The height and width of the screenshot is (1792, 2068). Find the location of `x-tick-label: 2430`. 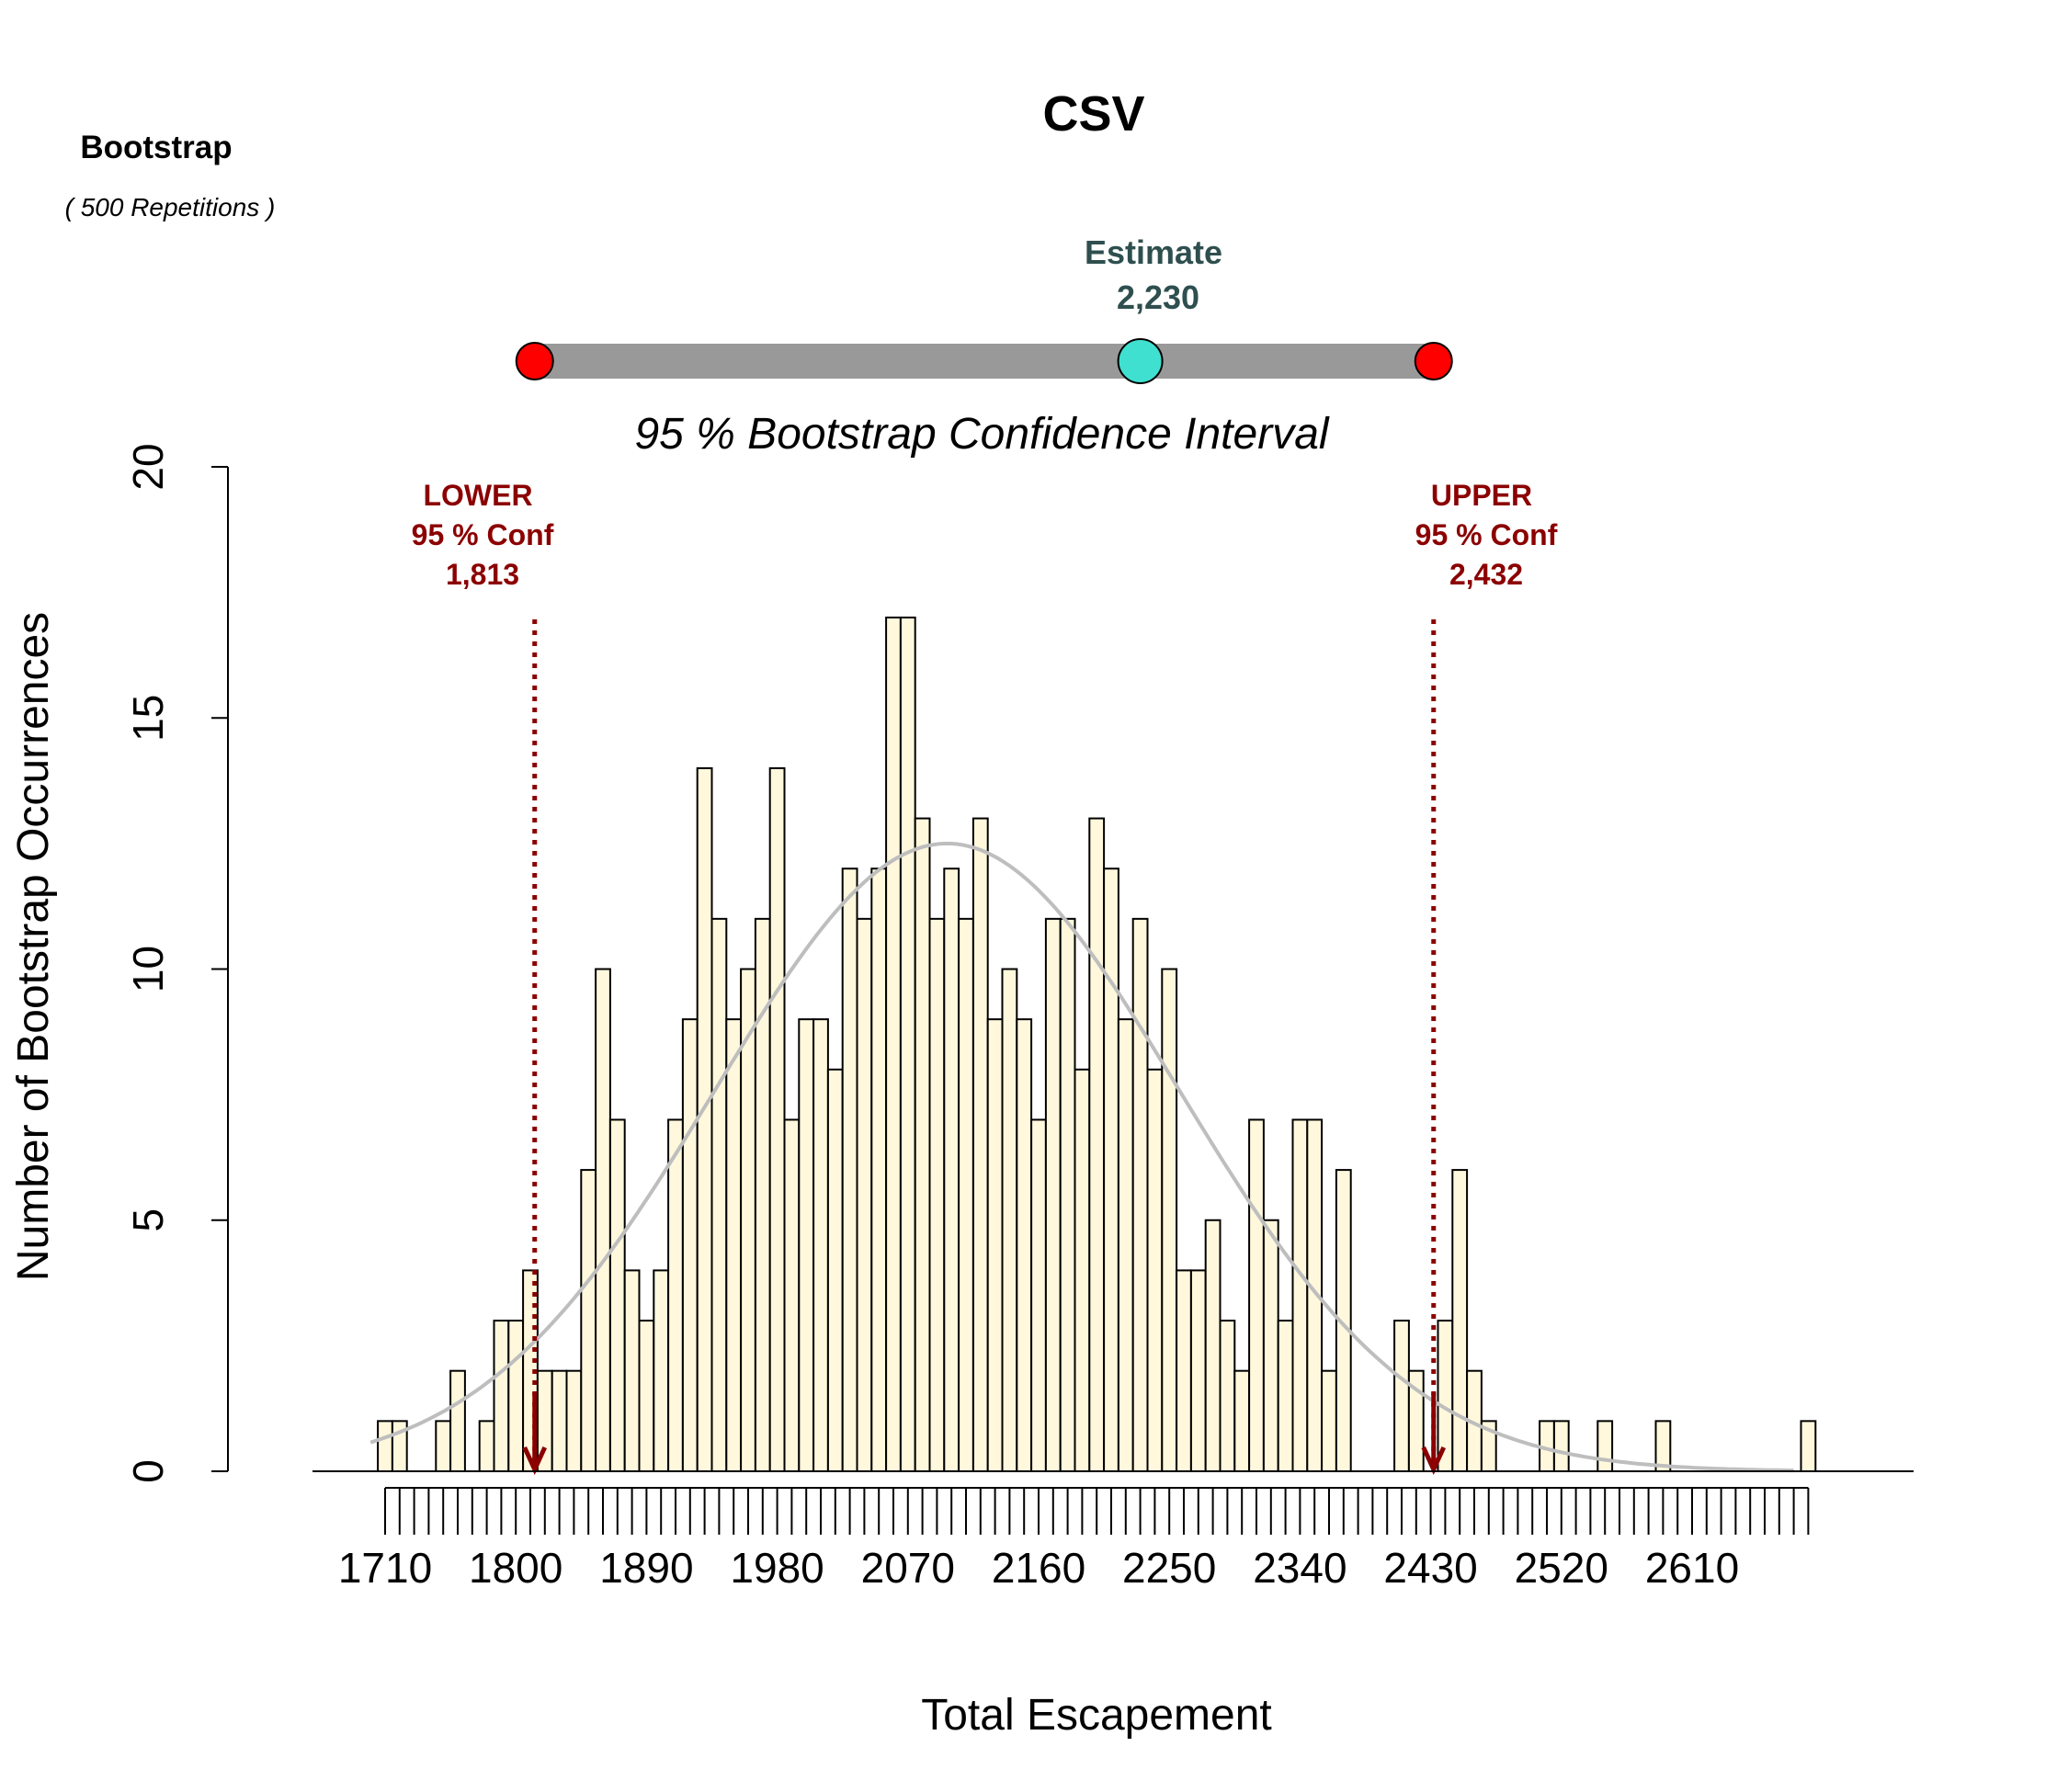

x-tick-label: 2430 is located at coordinates (1430, 1568).